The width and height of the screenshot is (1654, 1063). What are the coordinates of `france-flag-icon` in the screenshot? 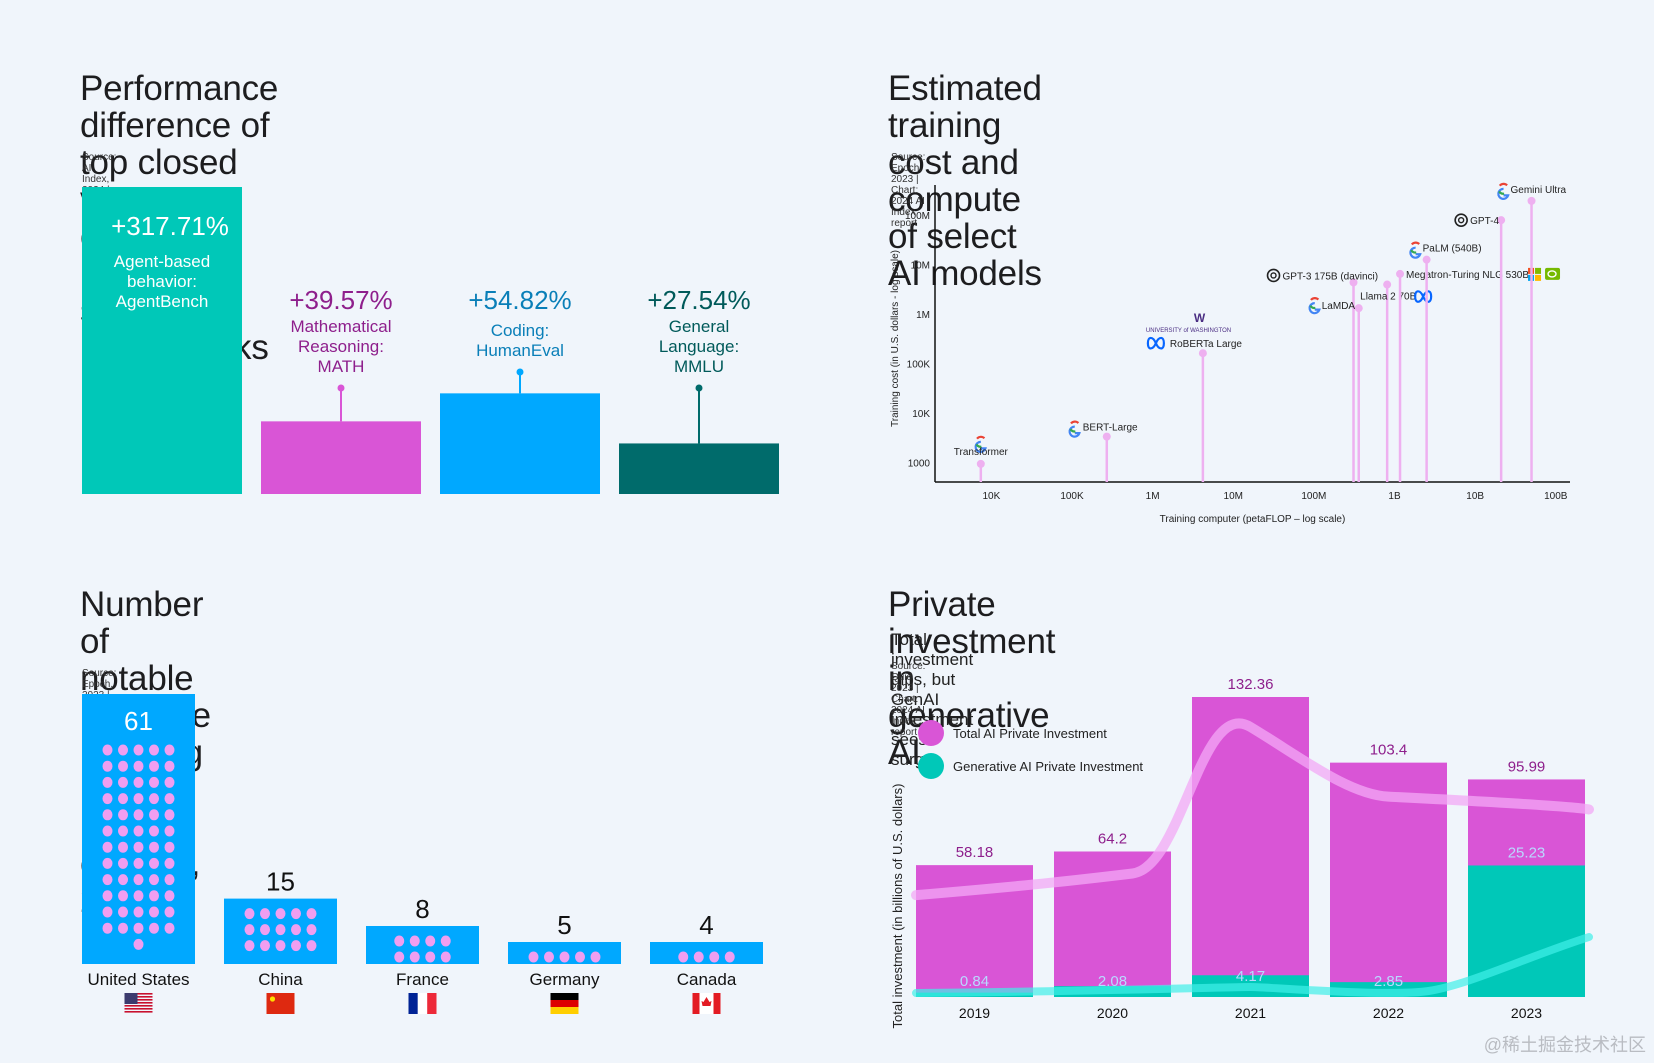 It's located at (422, 1003).